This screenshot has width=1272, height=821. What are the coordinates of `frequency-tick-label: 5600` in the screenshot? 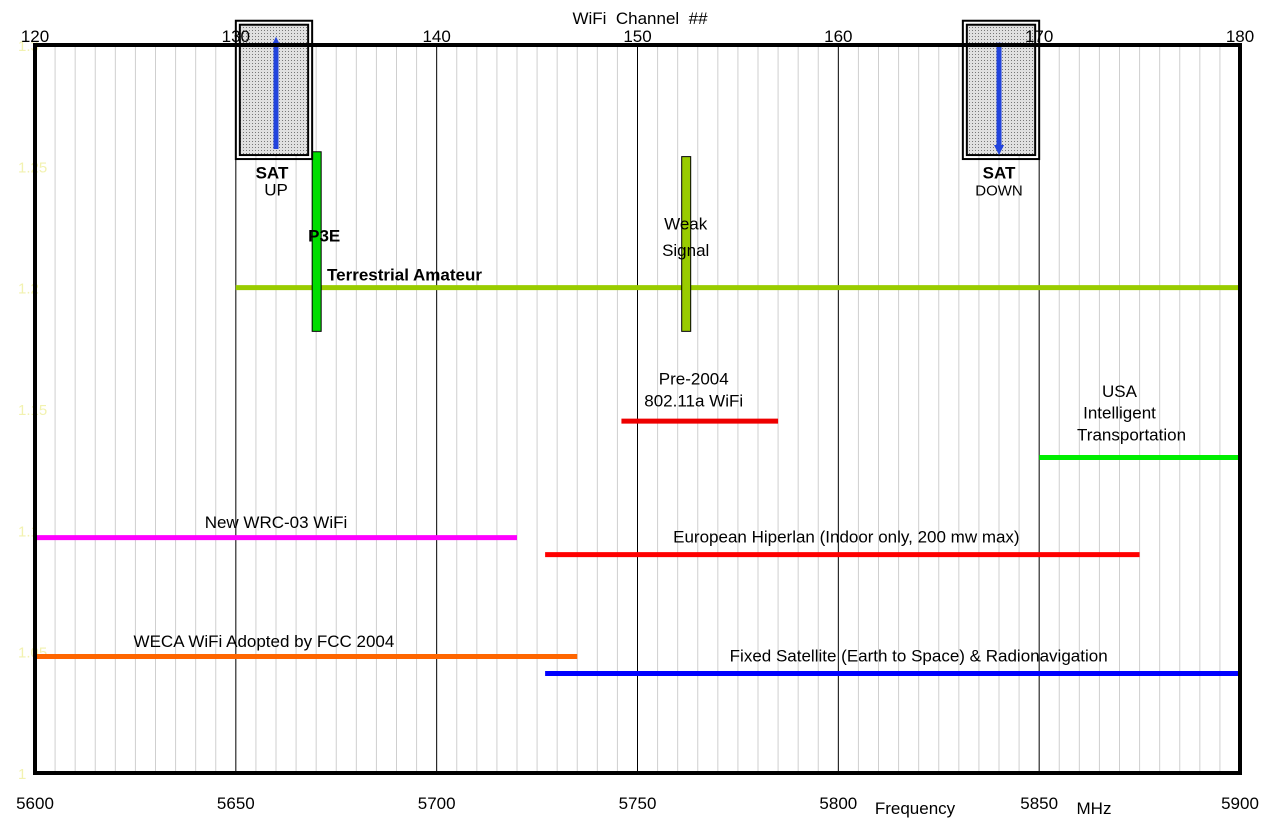 It's located at (35, 803).